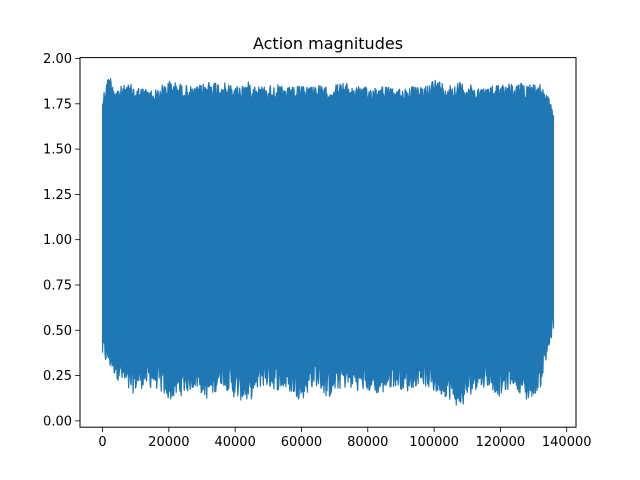 The image size is (640, 480). Describe the element at coordinates (57, 376) in the screenshot. I see `y-tick-label: 0.25` at that location.